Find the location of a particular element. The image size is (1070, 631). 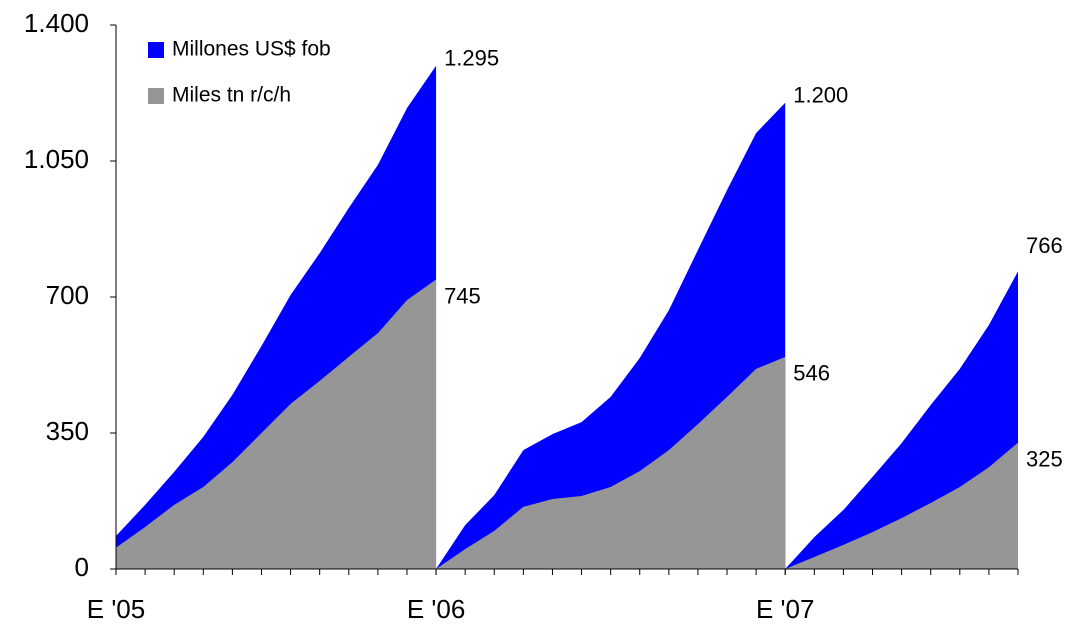

y-tick-label: 0 is located at coordinates (82, 567).